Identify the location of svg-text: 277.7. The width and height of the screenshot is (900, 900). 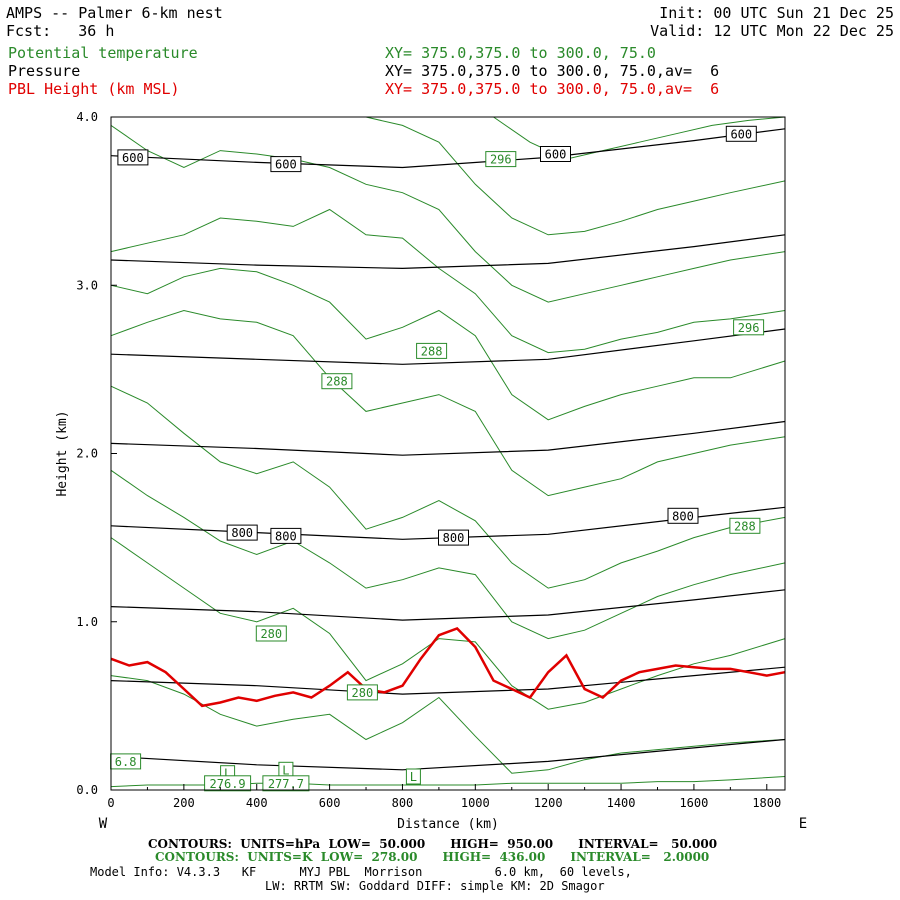
(286, 784).